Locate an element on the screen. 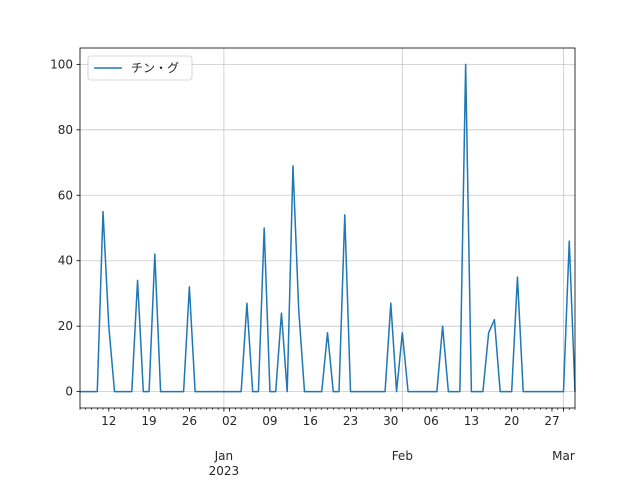 The image size is (640, 480). x-tick-label: 30 is located at coordinates (390, 421).